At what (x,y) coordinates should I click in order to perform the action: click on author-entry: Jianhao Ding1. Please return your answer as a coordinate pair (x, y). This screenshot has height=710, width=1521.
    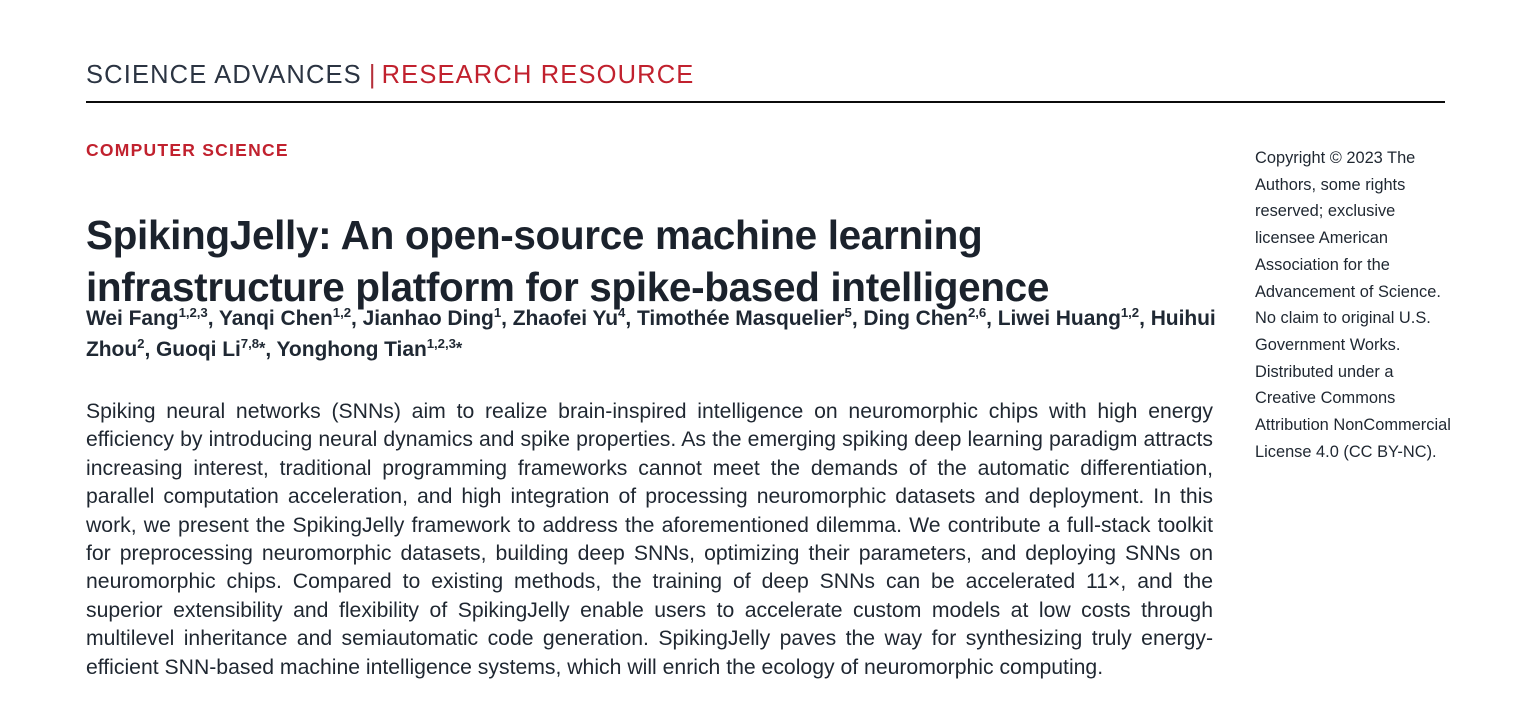
    Looking at the image, I should click on (432, 317).